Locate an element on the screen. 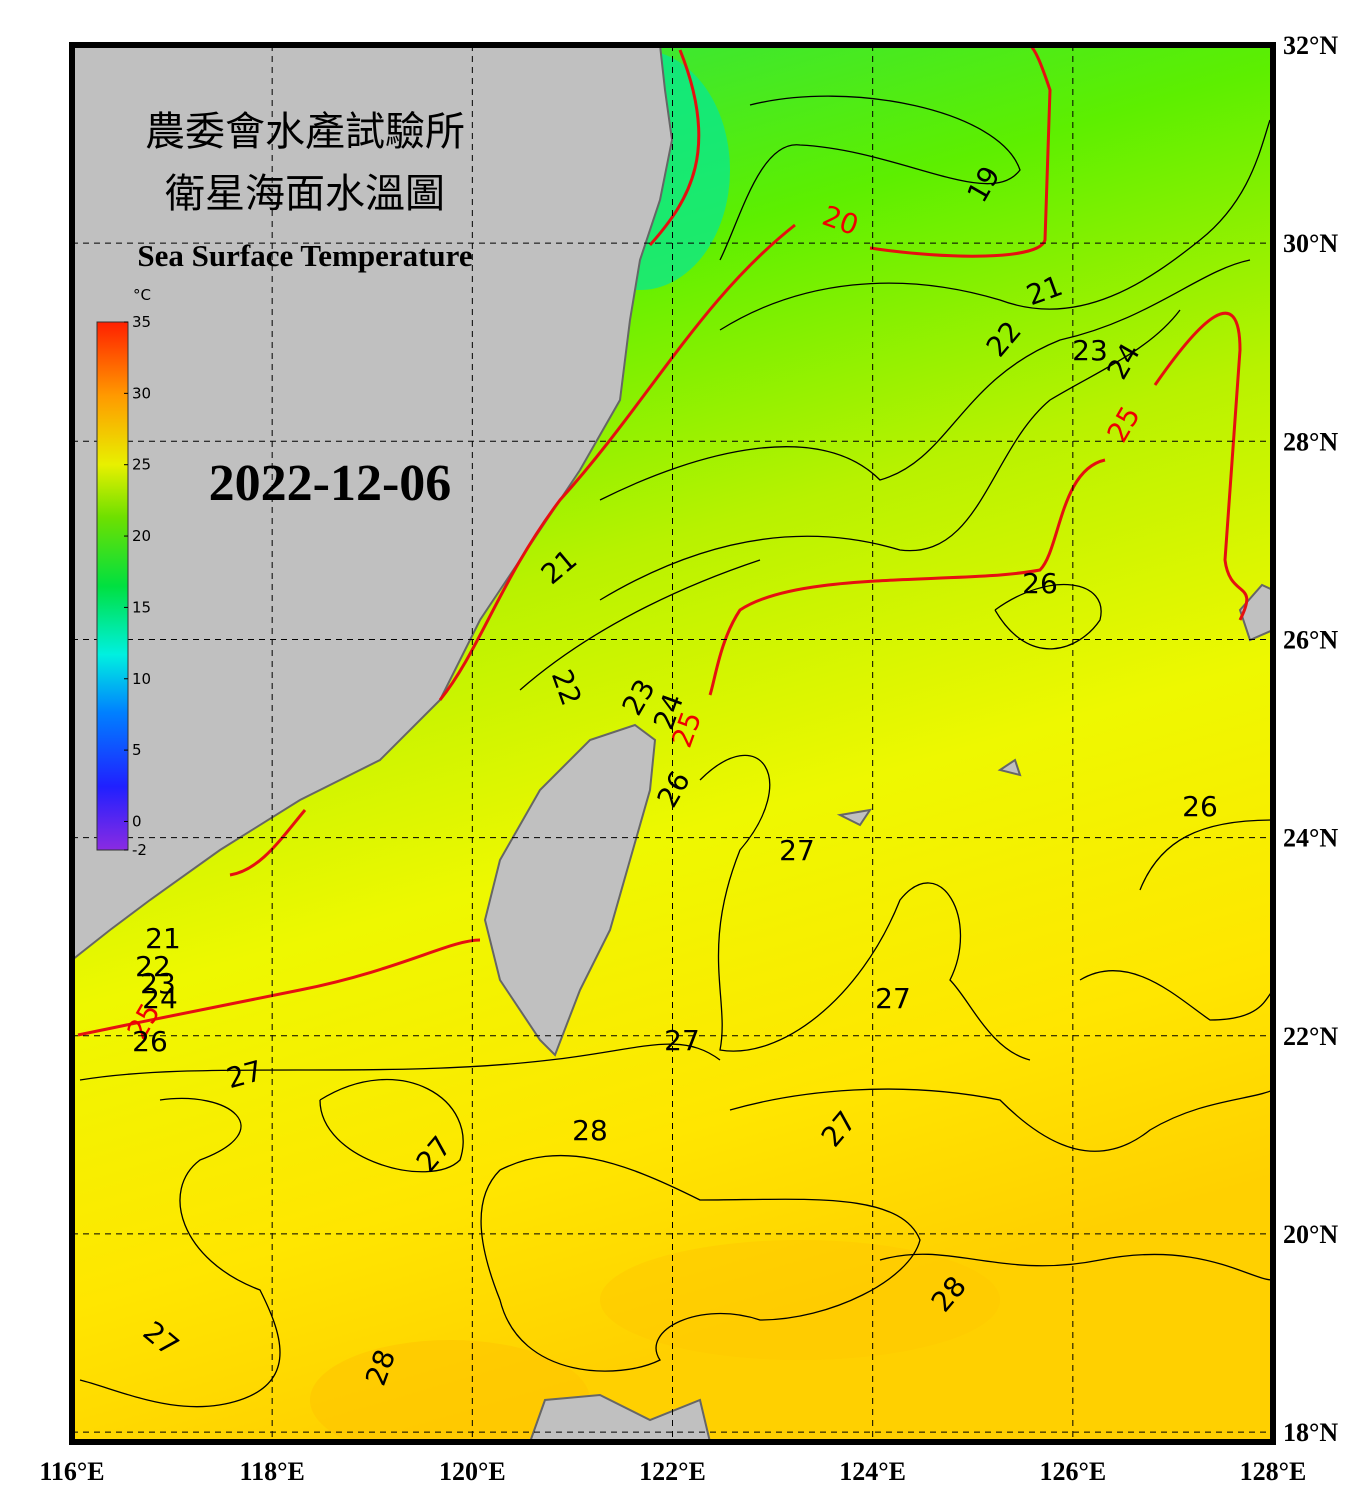 This screenshot has height=1500, width=1350. title-line: 農委會水產試驗所 is located at coordinates (305, 132).